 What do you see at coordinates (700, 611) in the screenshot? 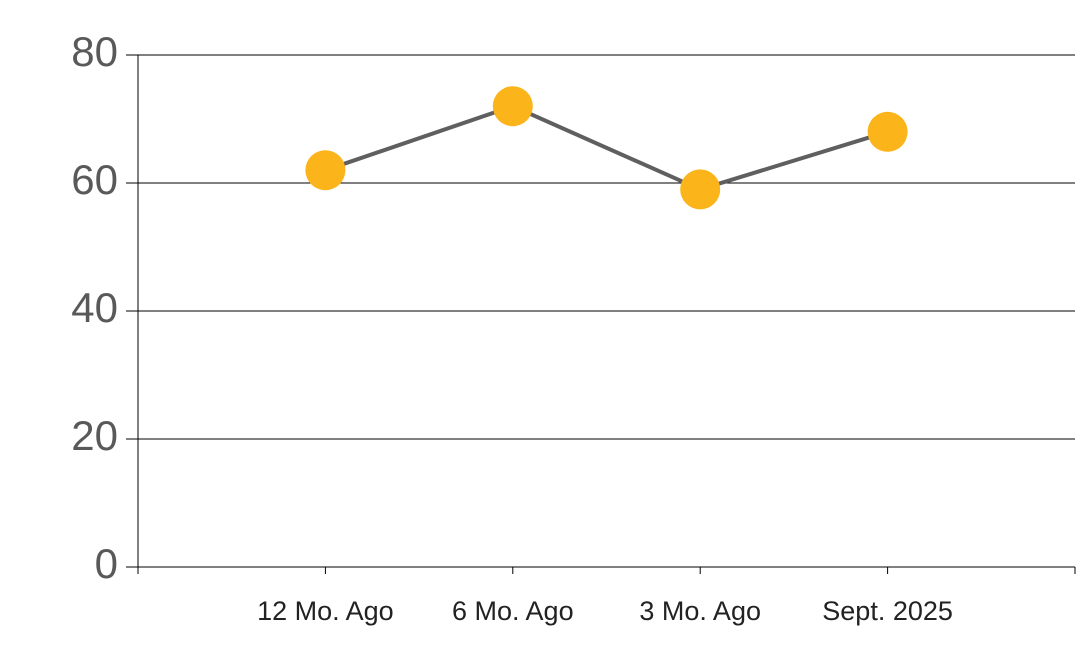
I see `x-tick-label: 3 Mo. Ago` at bounding box center [700, 611].